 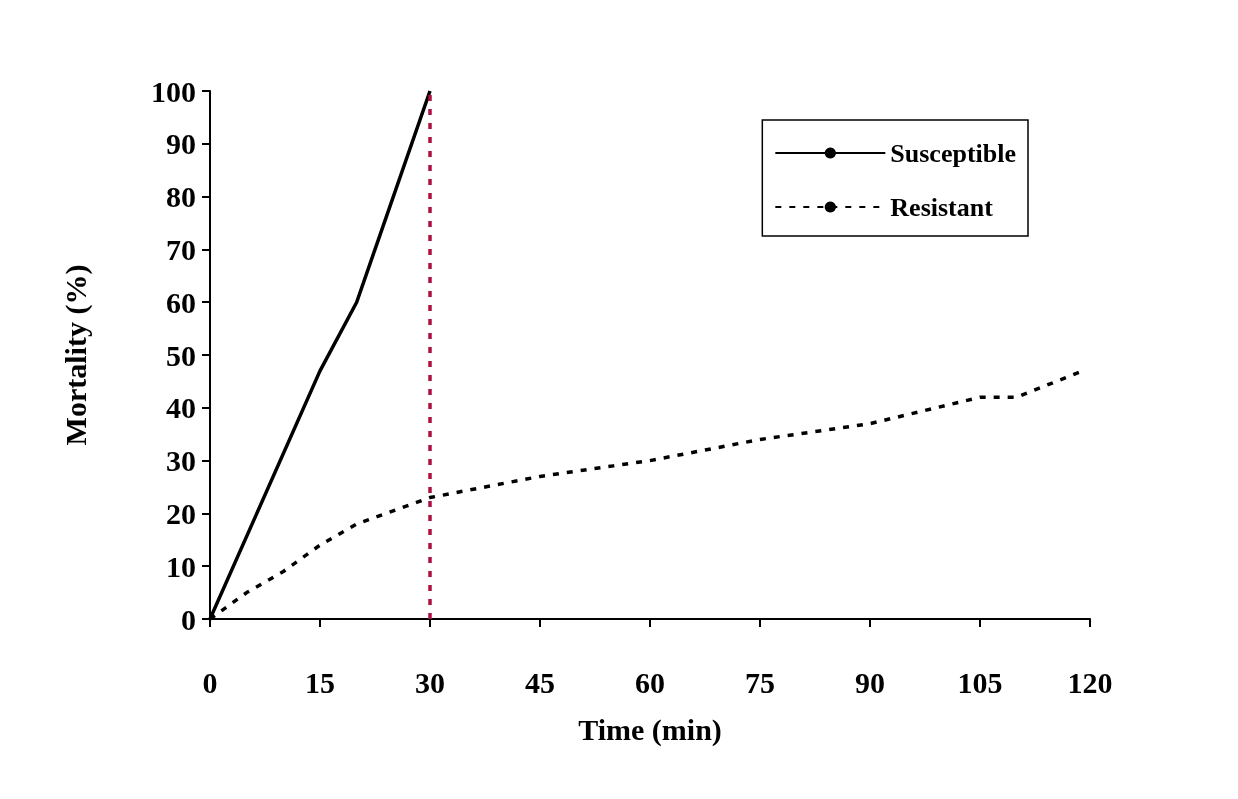 What do you see at coordinates (181, 355) in the screenshot?
I see `y-tick-label: 50` at bounding box center [181, 355].